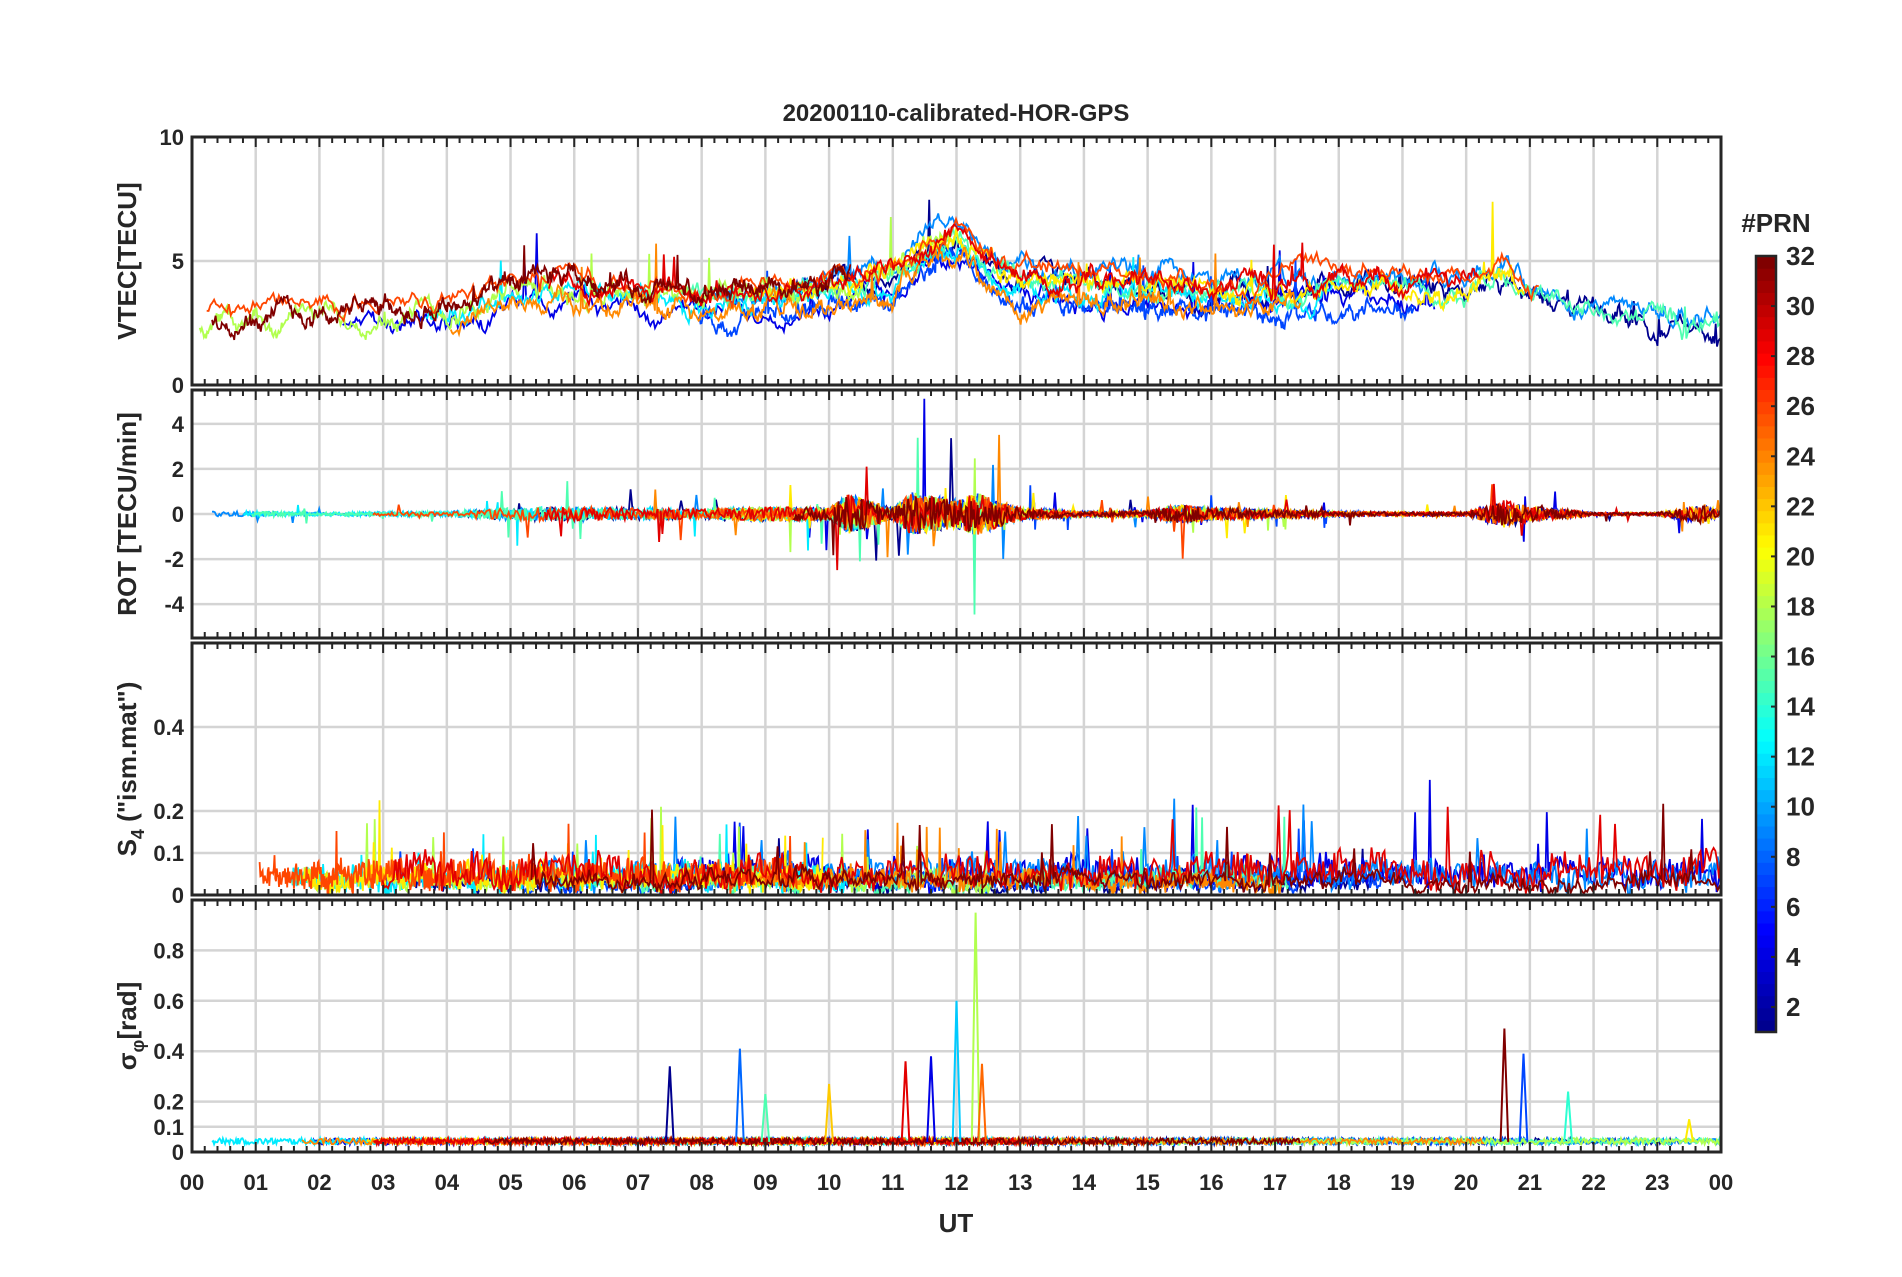  What do you see at coordinates (178, 469) in the screenshot?
I see `y-tick-label: 2` at bounding box center [178, 469].